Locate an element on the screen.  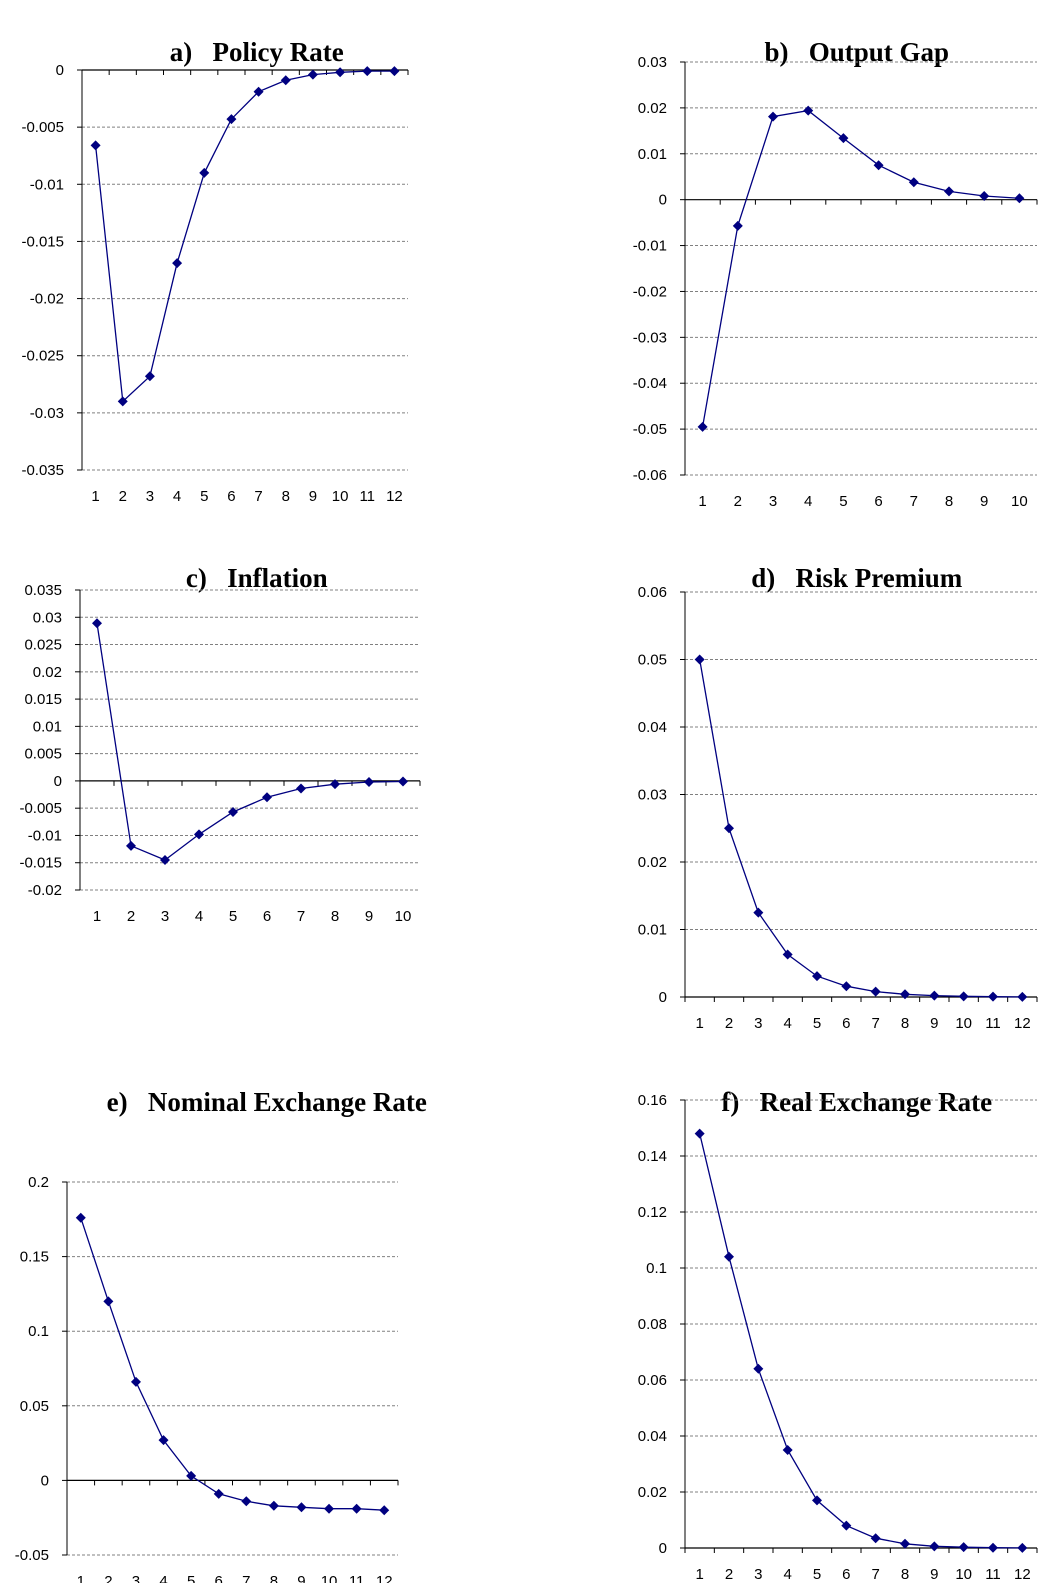
y-tick-label: 0.14 is located at coordinates (652, 1156).